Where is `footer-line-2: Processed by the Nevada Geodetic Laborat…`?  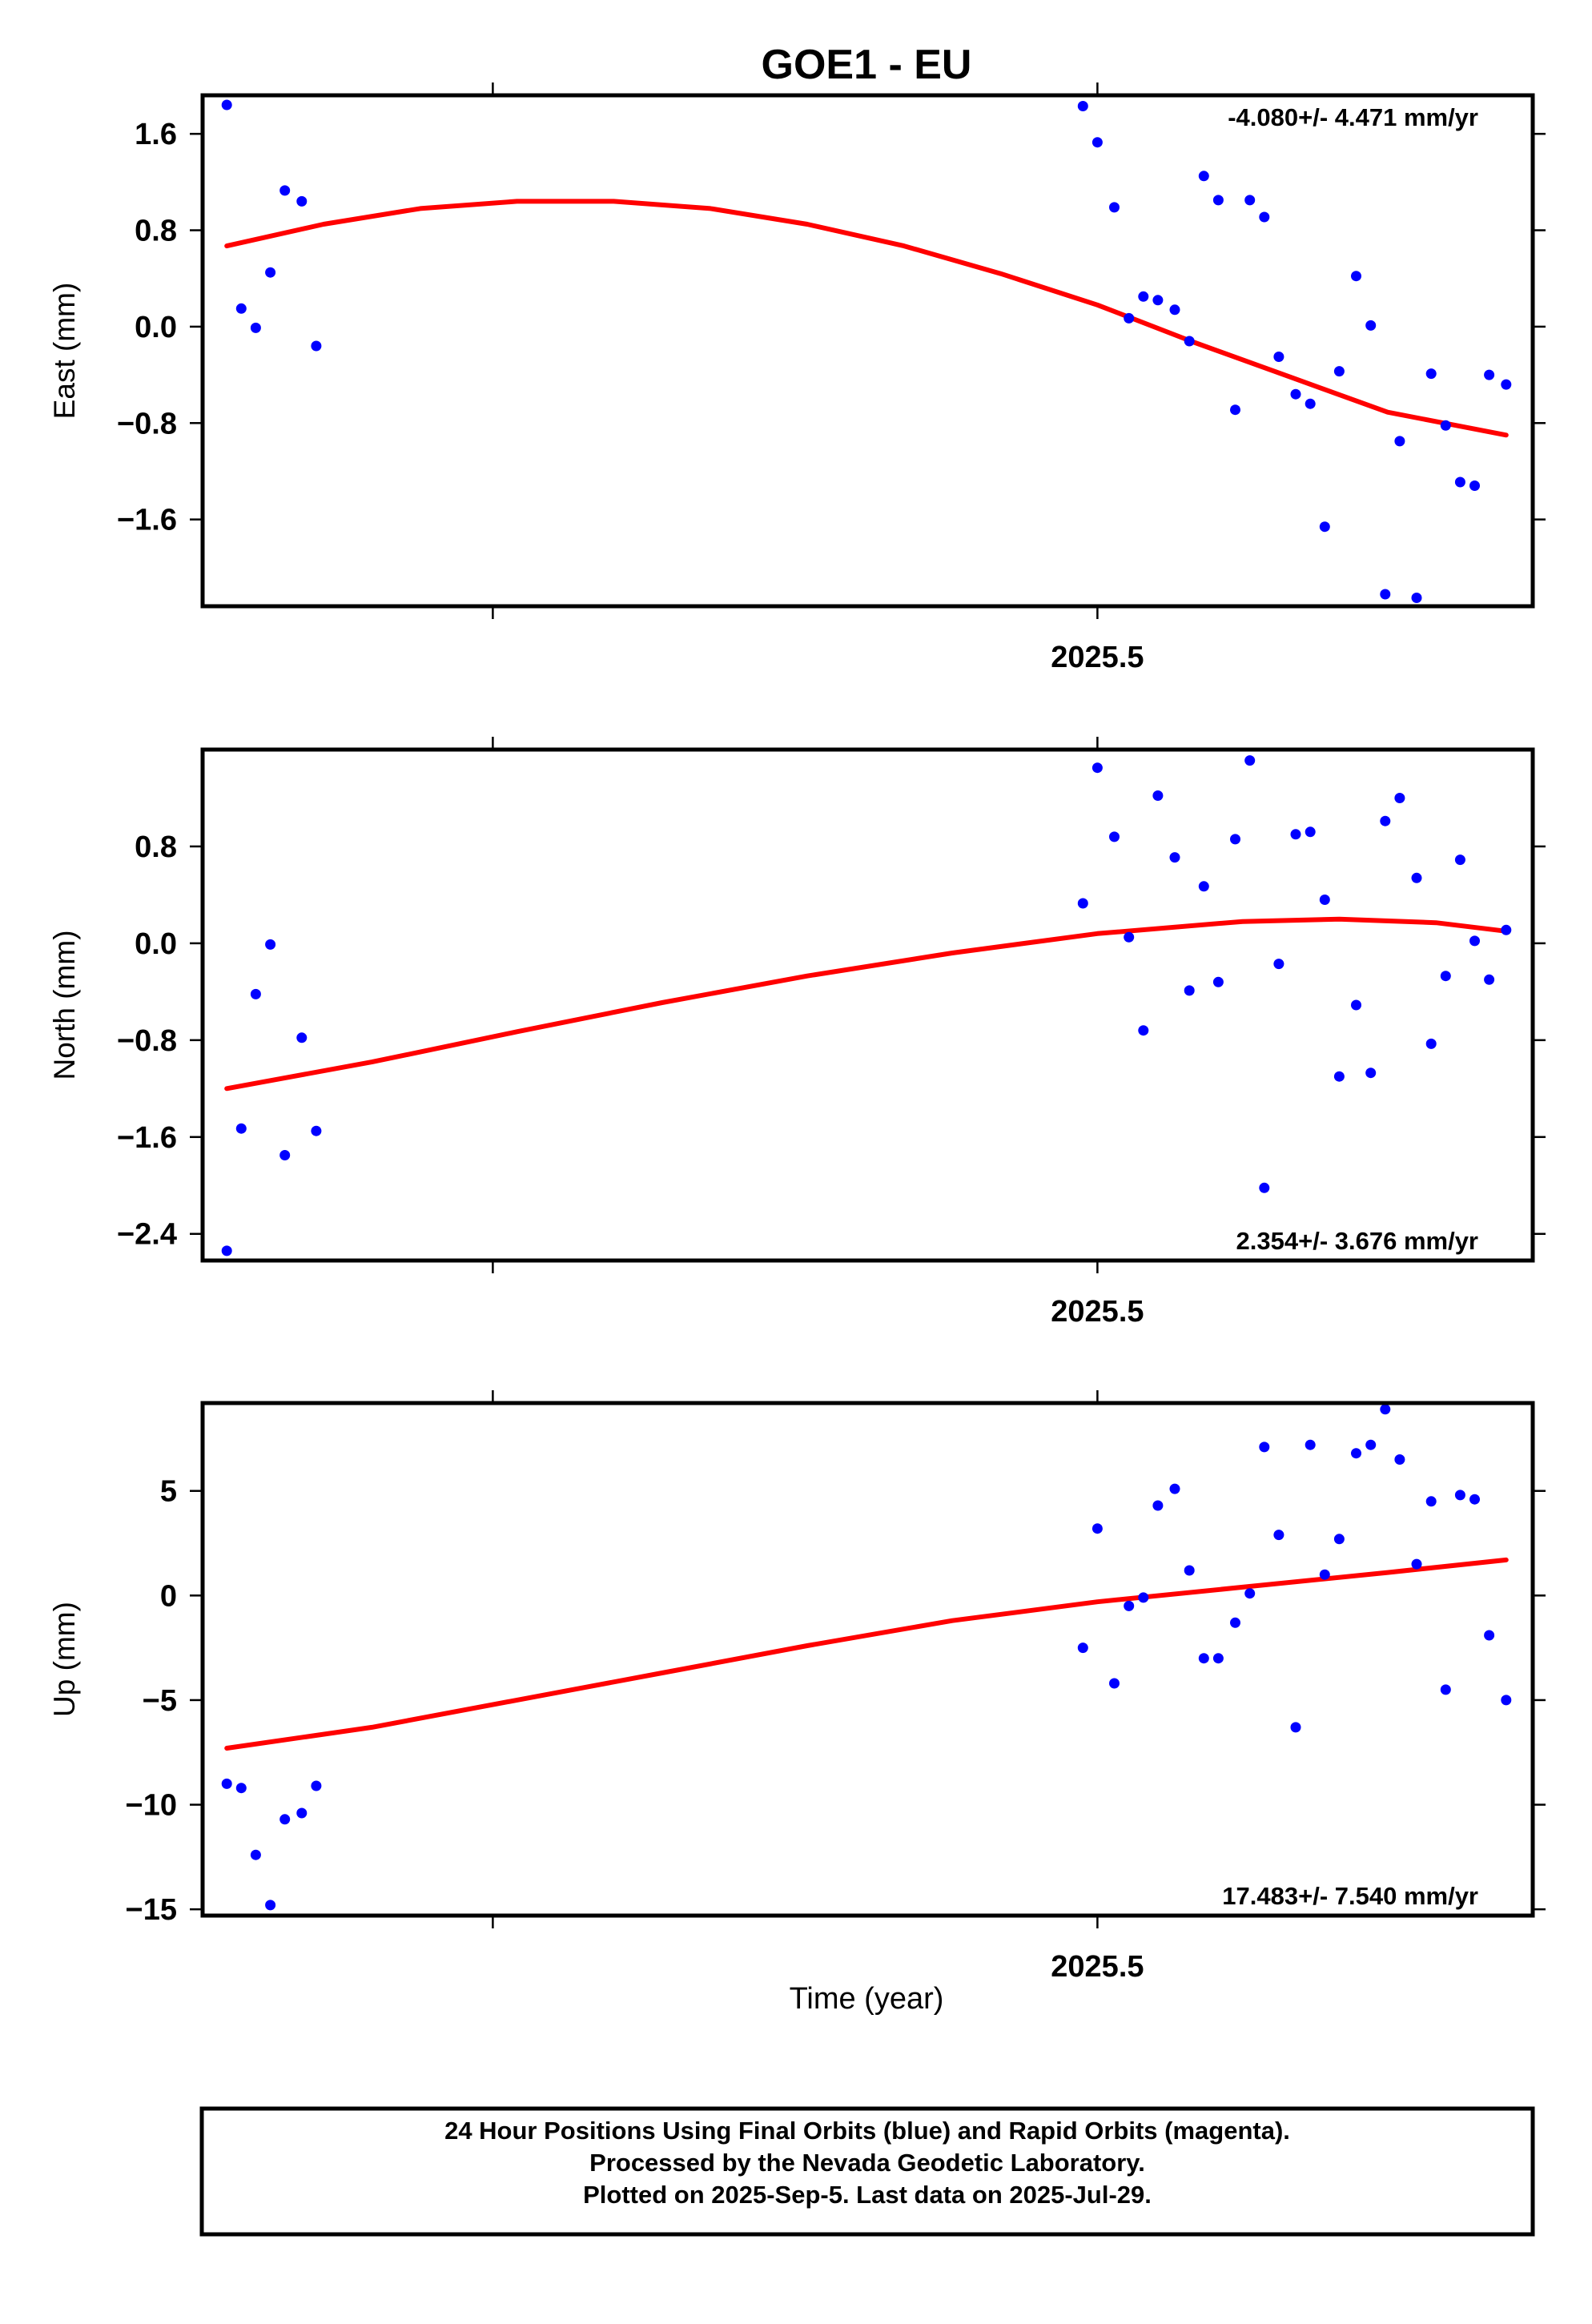
footer-line-2: Processed by the Nevada Geodetic Laborat… is located at coordinates (867, 2163).